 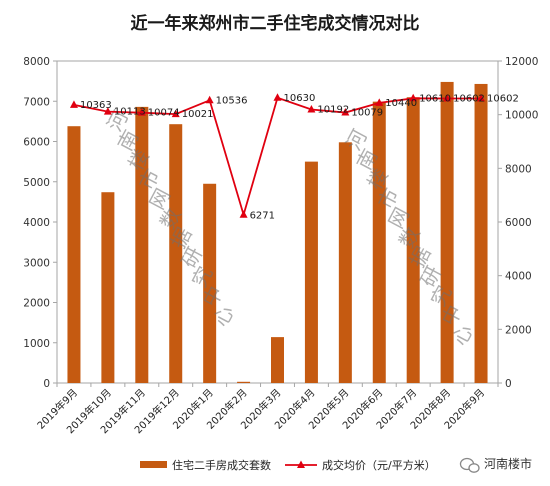 I want to click on price-data-label: 10074, so click(x=164, y=113).